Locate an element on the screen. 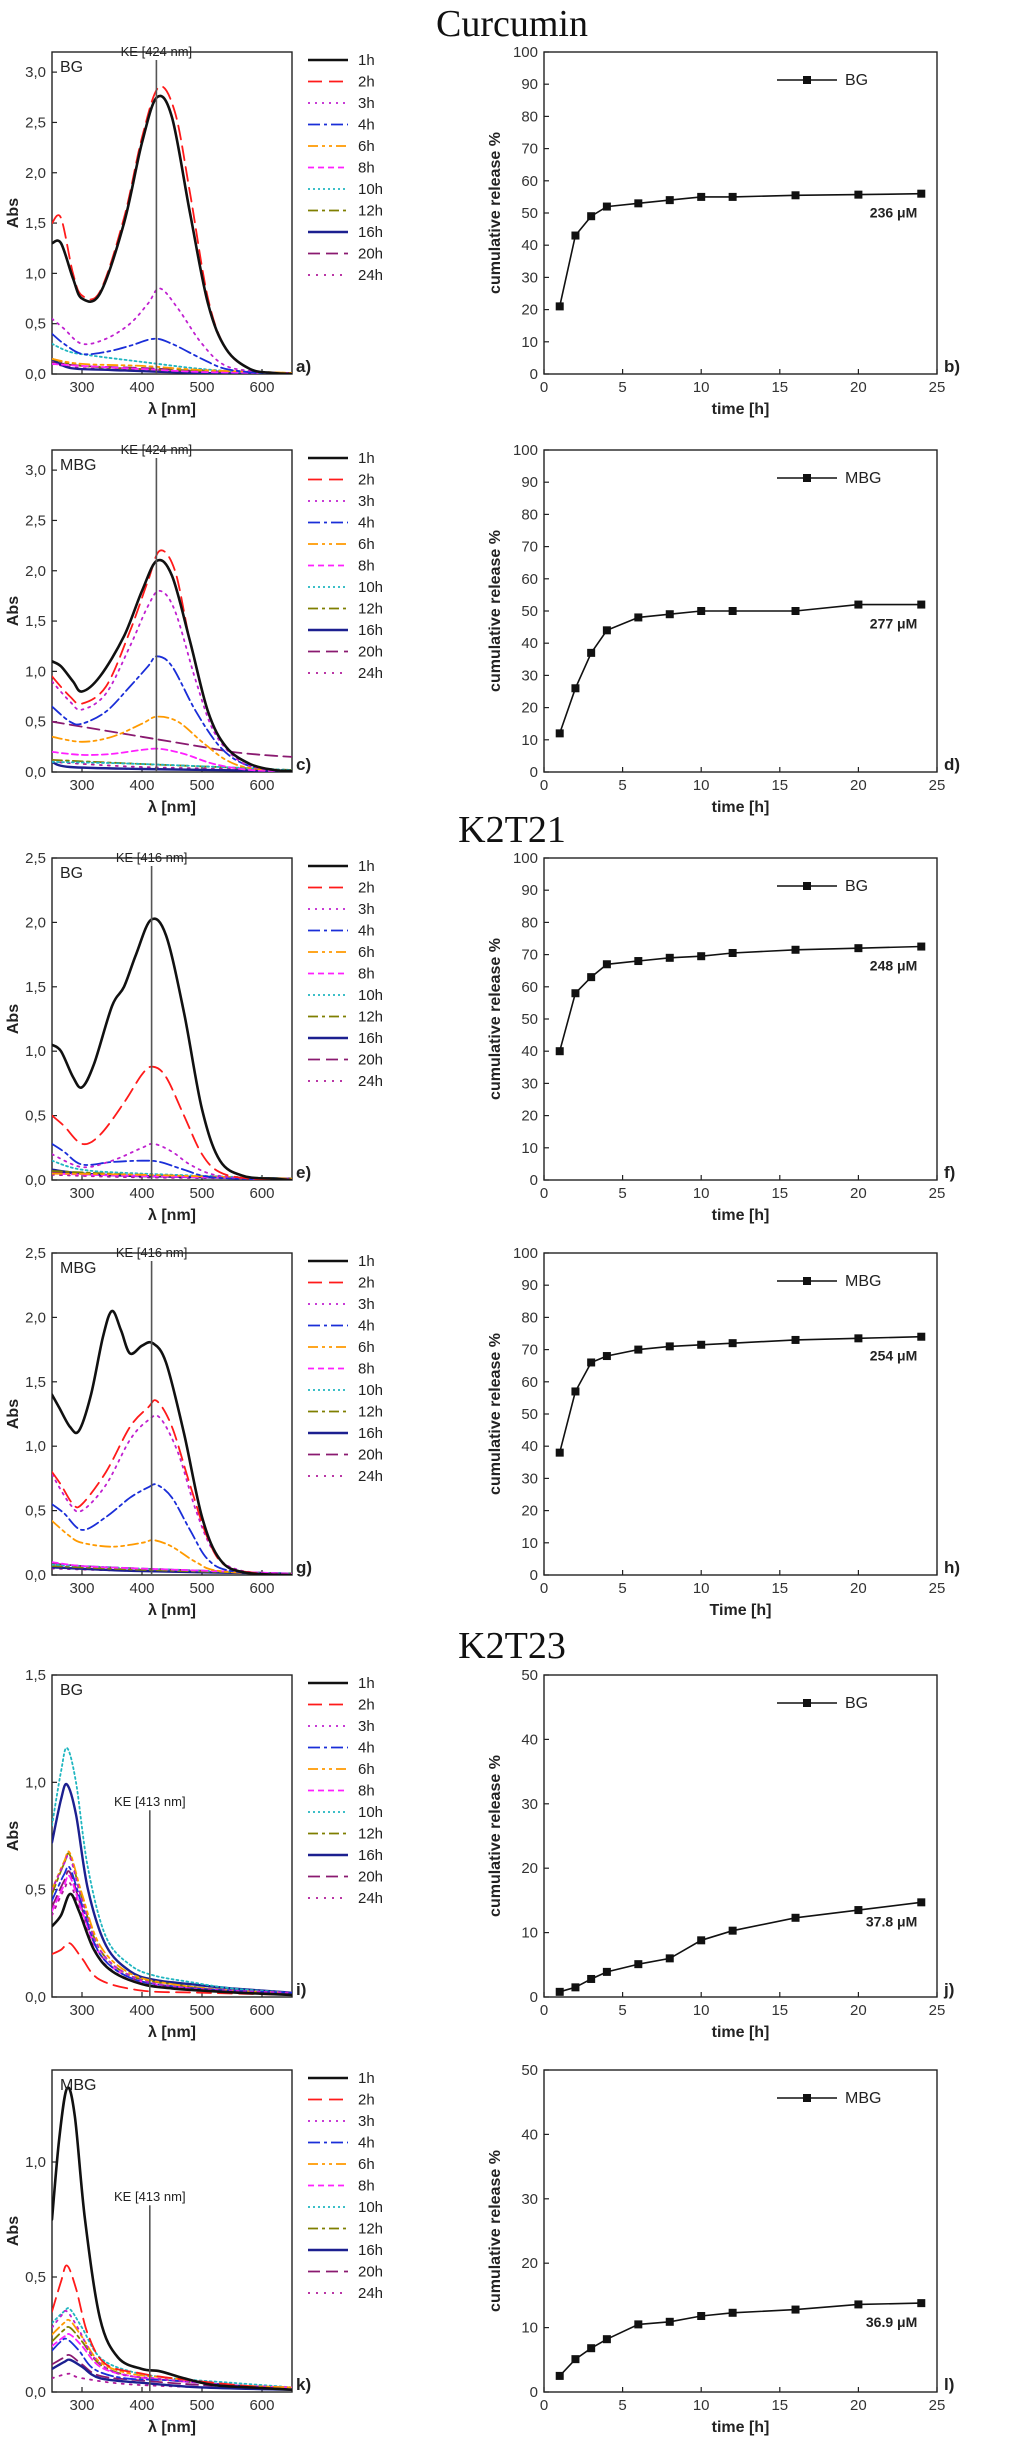  panel-g-legend-text-20h: 20h is located at coordinates (370, 1455).